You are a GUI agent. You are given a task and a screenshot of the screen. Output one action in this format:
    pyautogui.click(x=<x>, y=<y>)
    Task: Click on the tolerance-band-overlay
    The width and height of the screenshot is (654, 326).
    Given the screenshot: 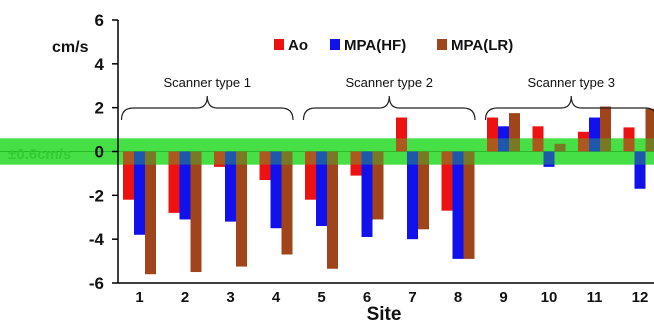 What is the action you would take?
    pyautogui.click(x=327, y=151)
    